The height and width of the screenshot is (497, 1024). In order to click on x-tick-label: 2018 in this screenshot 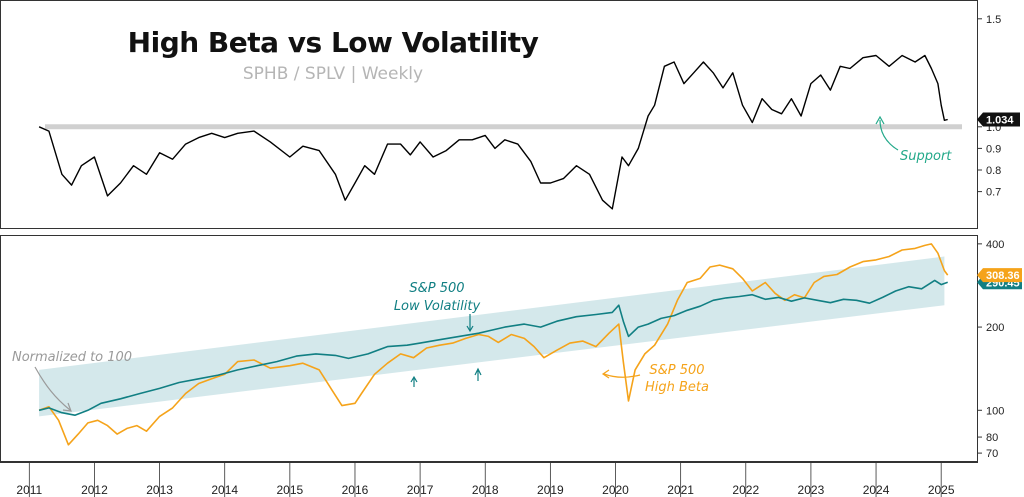, I will do `click(485, 490)`.